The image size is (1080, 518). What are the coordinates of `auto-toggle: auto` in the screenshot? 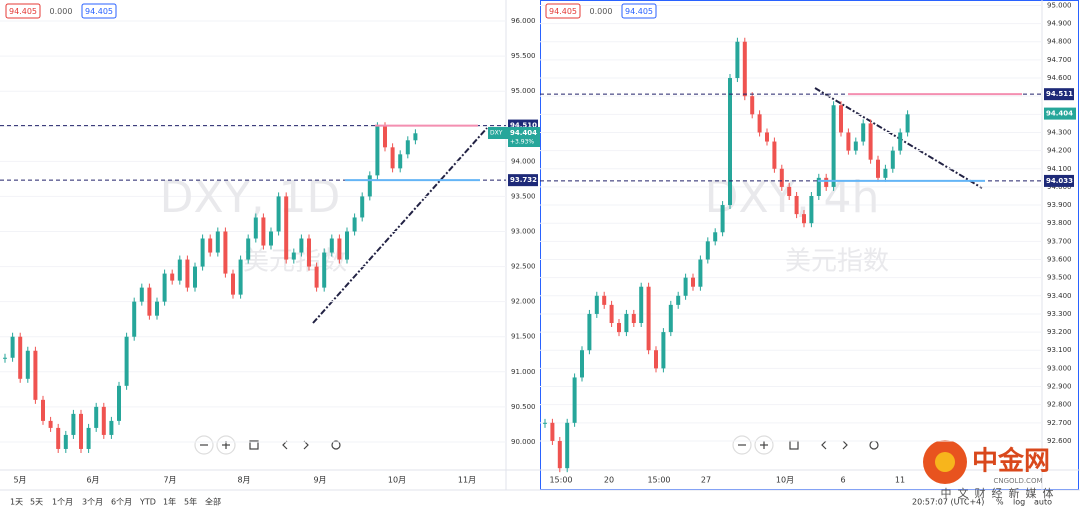 It's located at (1043, 502).